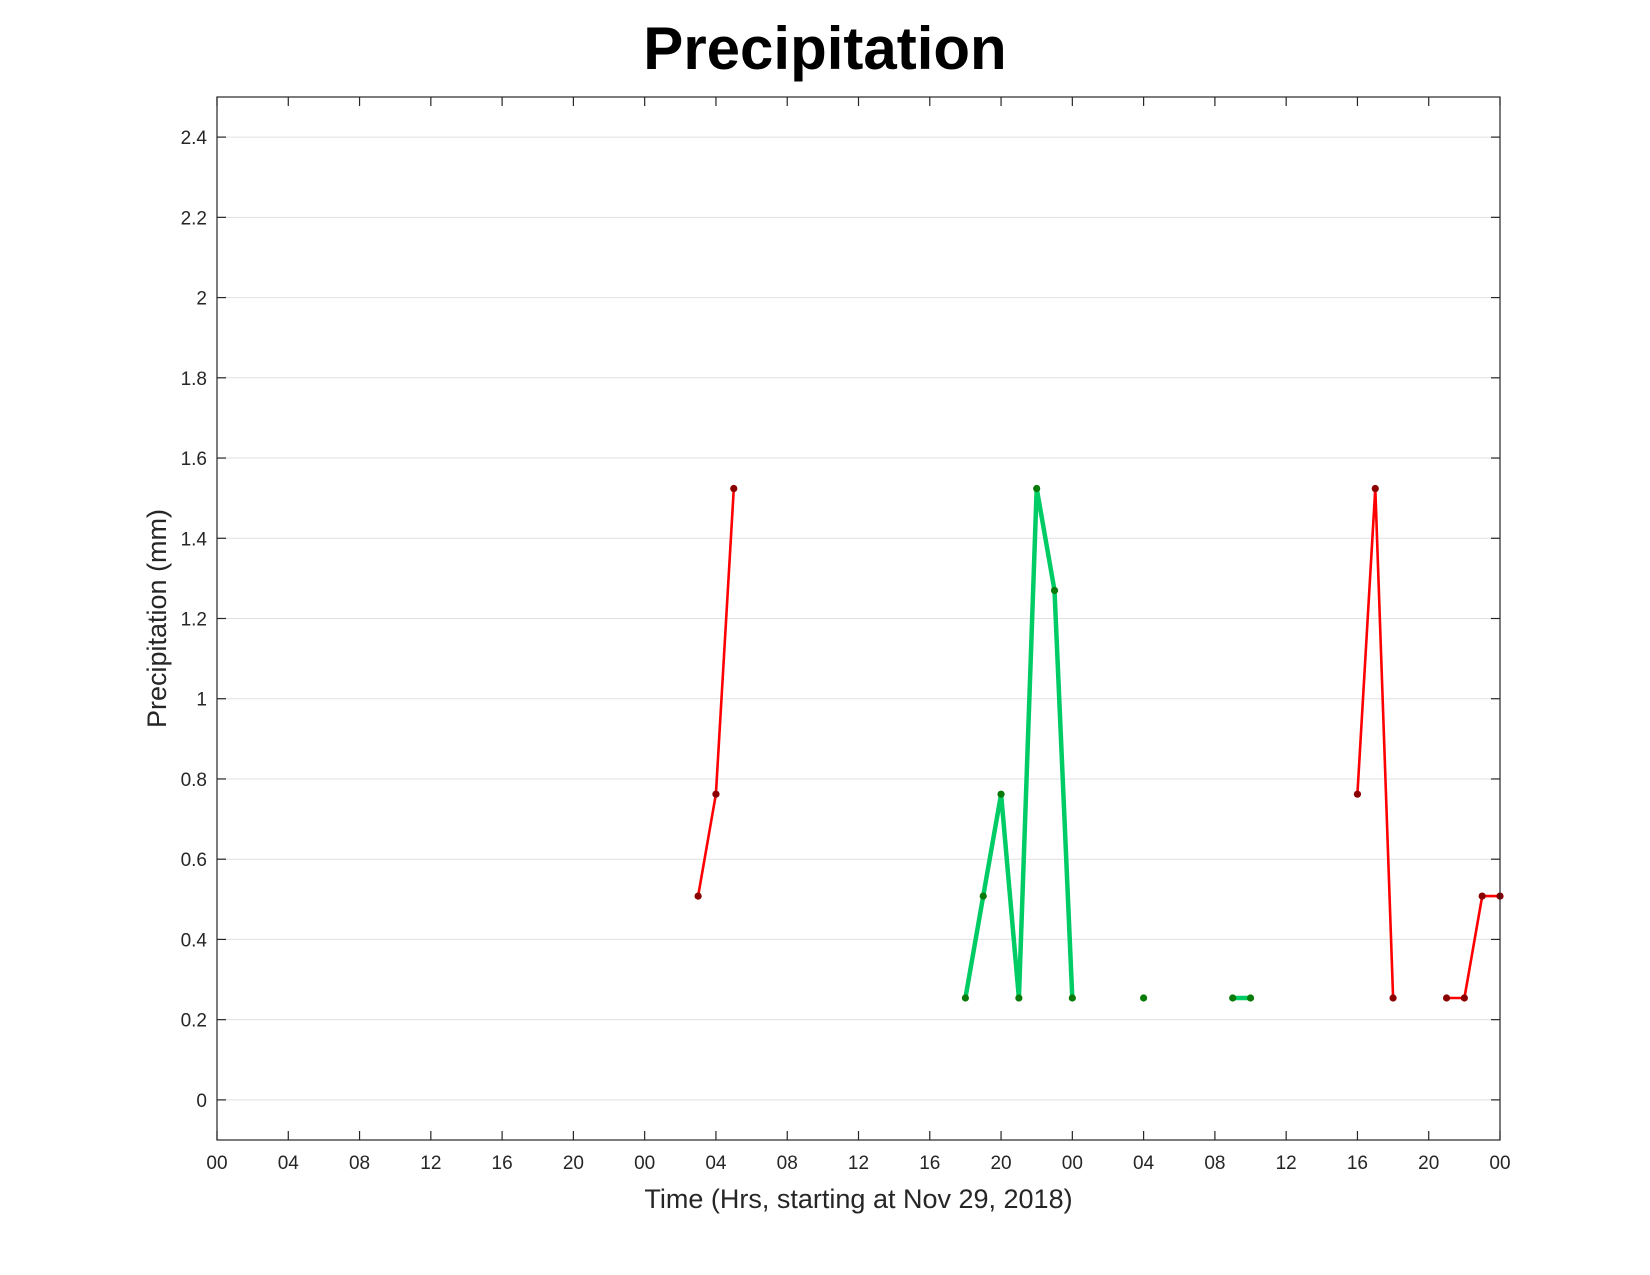 Image resolution: width=1650 pixels, height=1275 pixels. I want to click on y-tick-label: 0, so click(201, 1101).